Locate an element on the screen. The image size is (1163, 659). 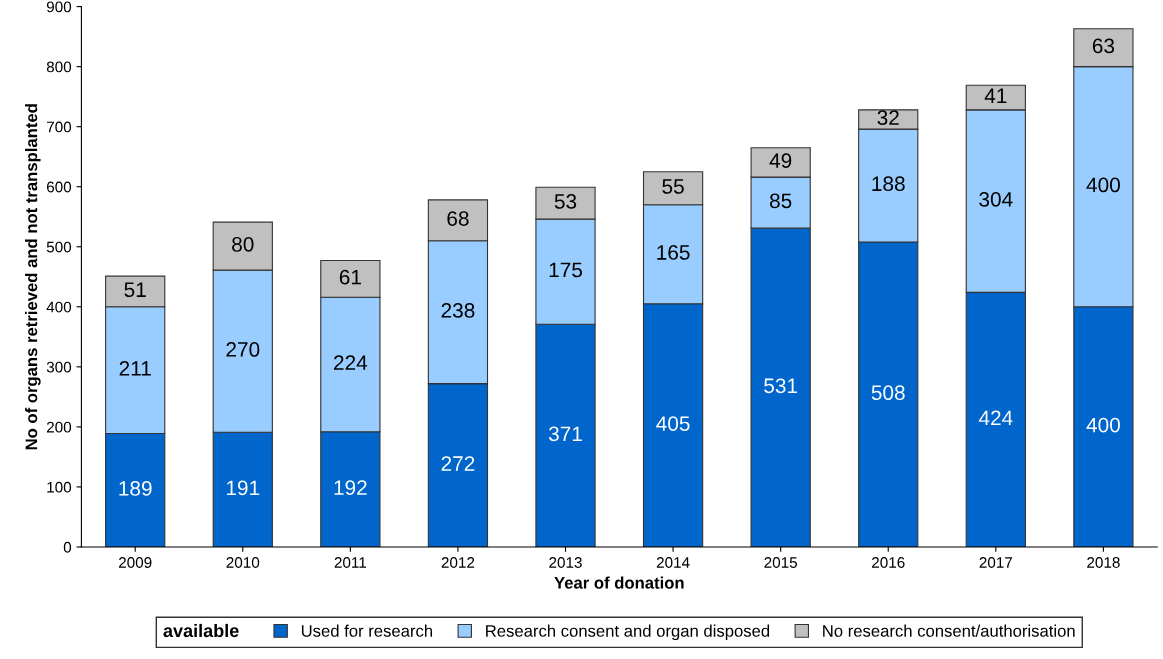
data-label: 211 is located at coordinates (135, 368).